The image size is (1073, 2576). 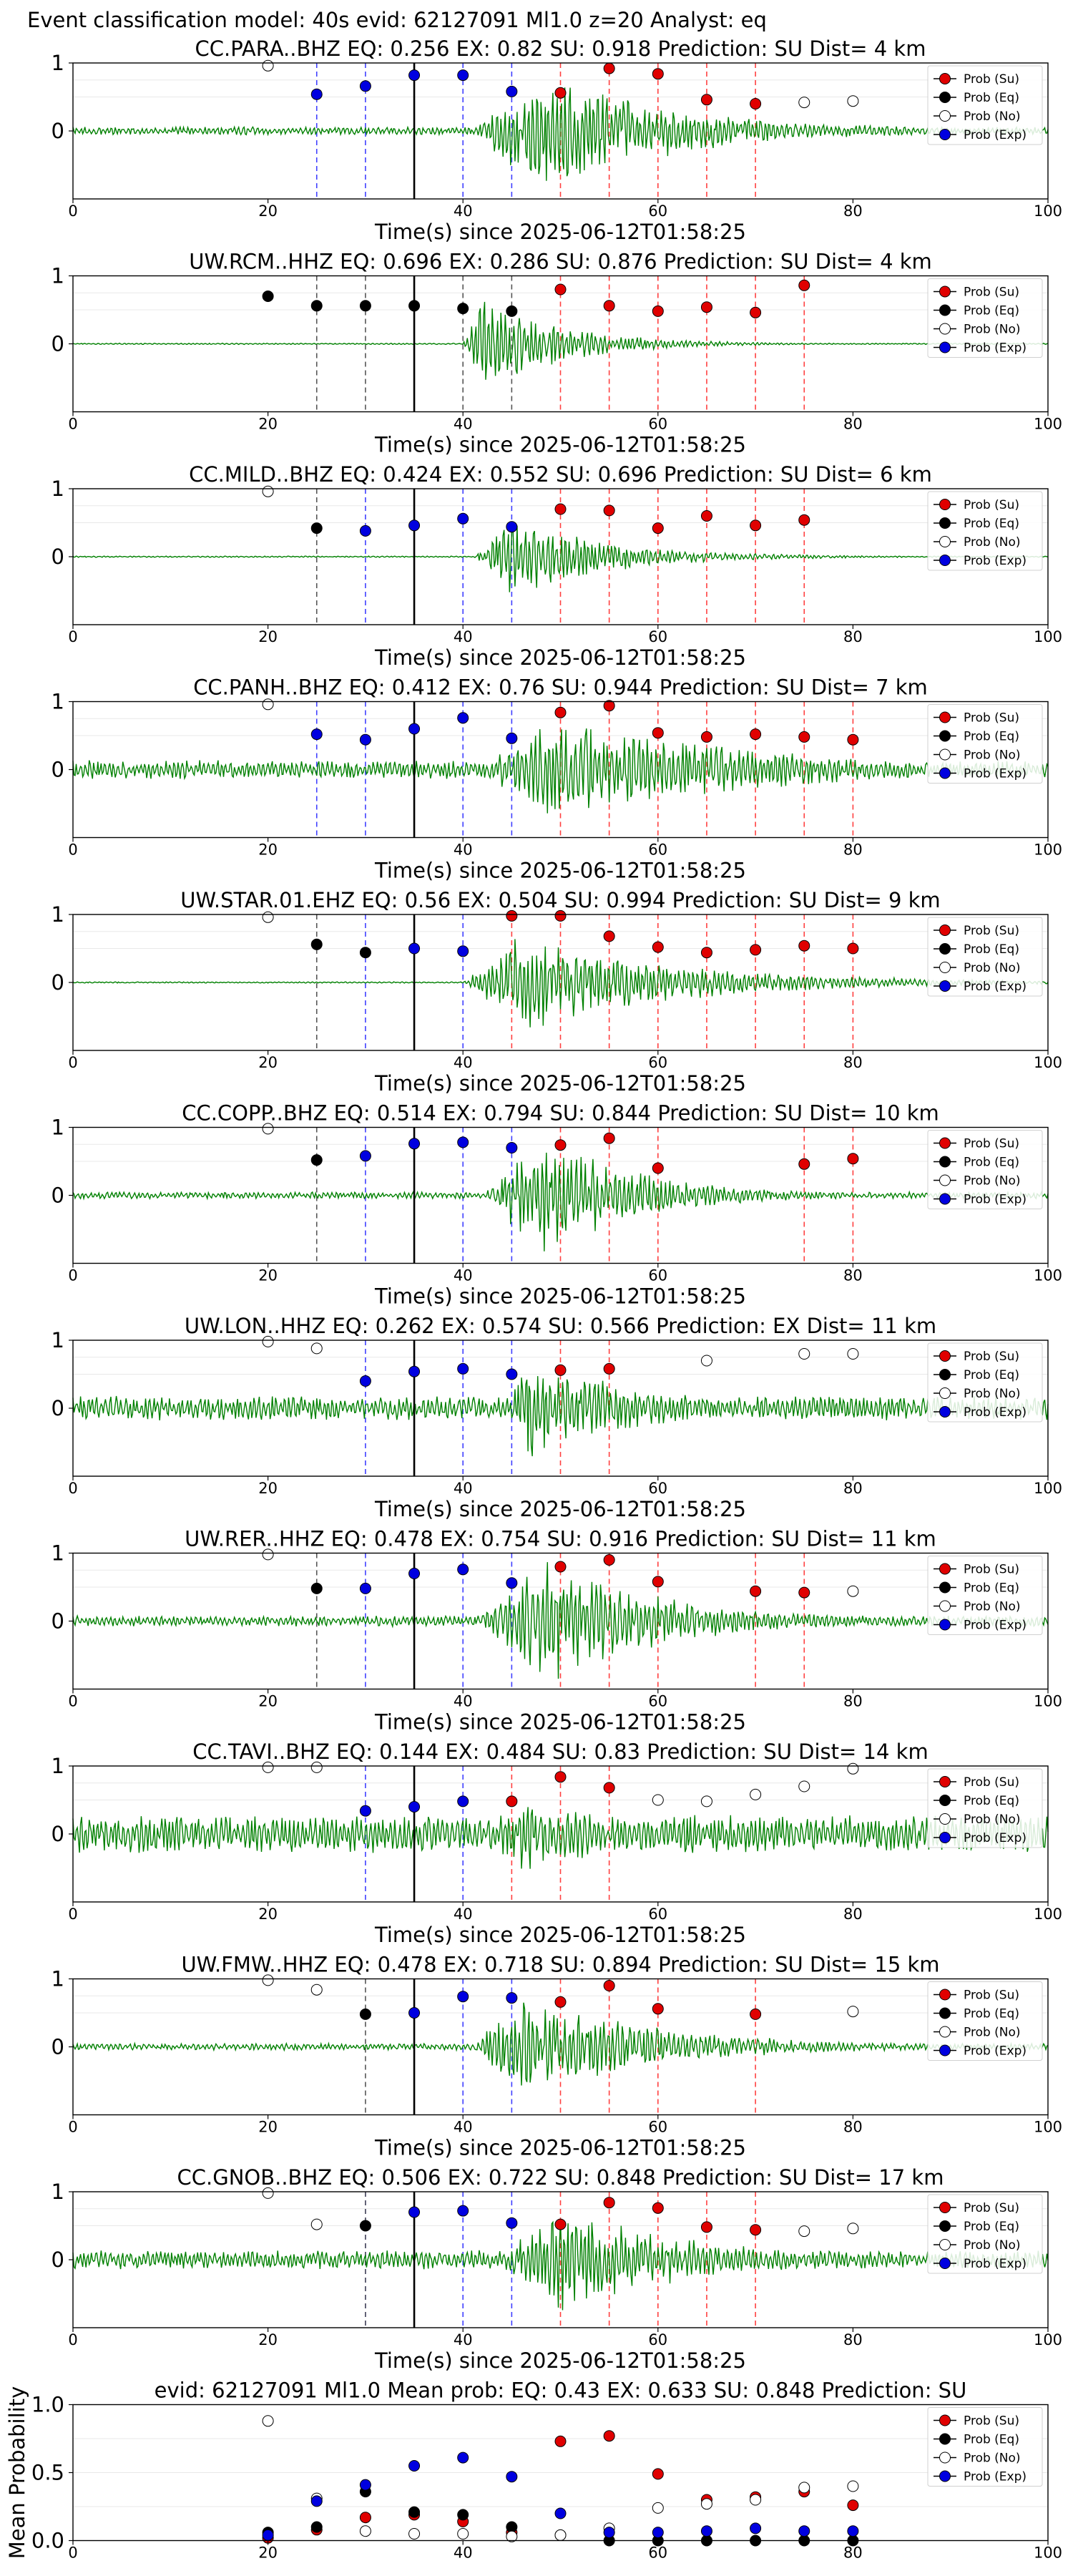 I want to click on y-axis-label: Mean Probability, so click(x=17, y=2473).